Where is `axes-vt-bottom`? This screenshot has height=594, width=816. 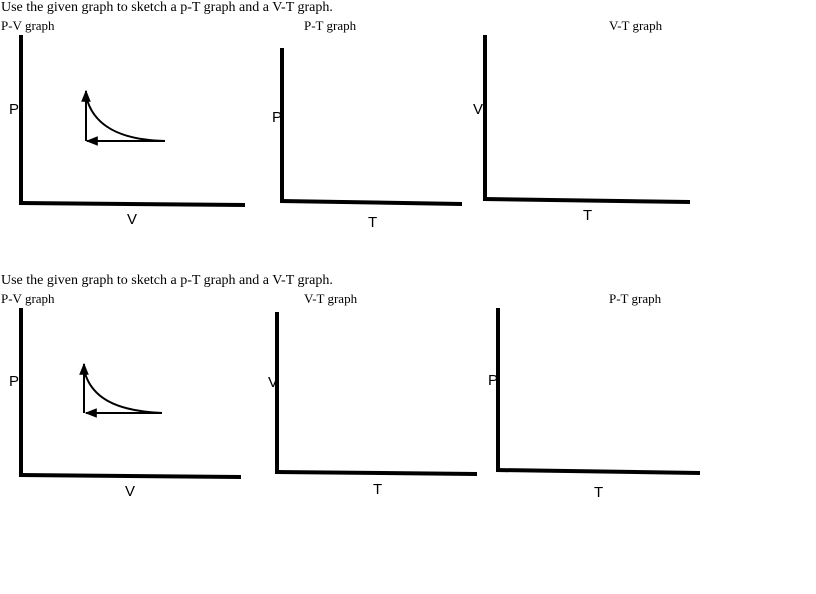
axes-vt-bottom is located at coordinates (376, 394).